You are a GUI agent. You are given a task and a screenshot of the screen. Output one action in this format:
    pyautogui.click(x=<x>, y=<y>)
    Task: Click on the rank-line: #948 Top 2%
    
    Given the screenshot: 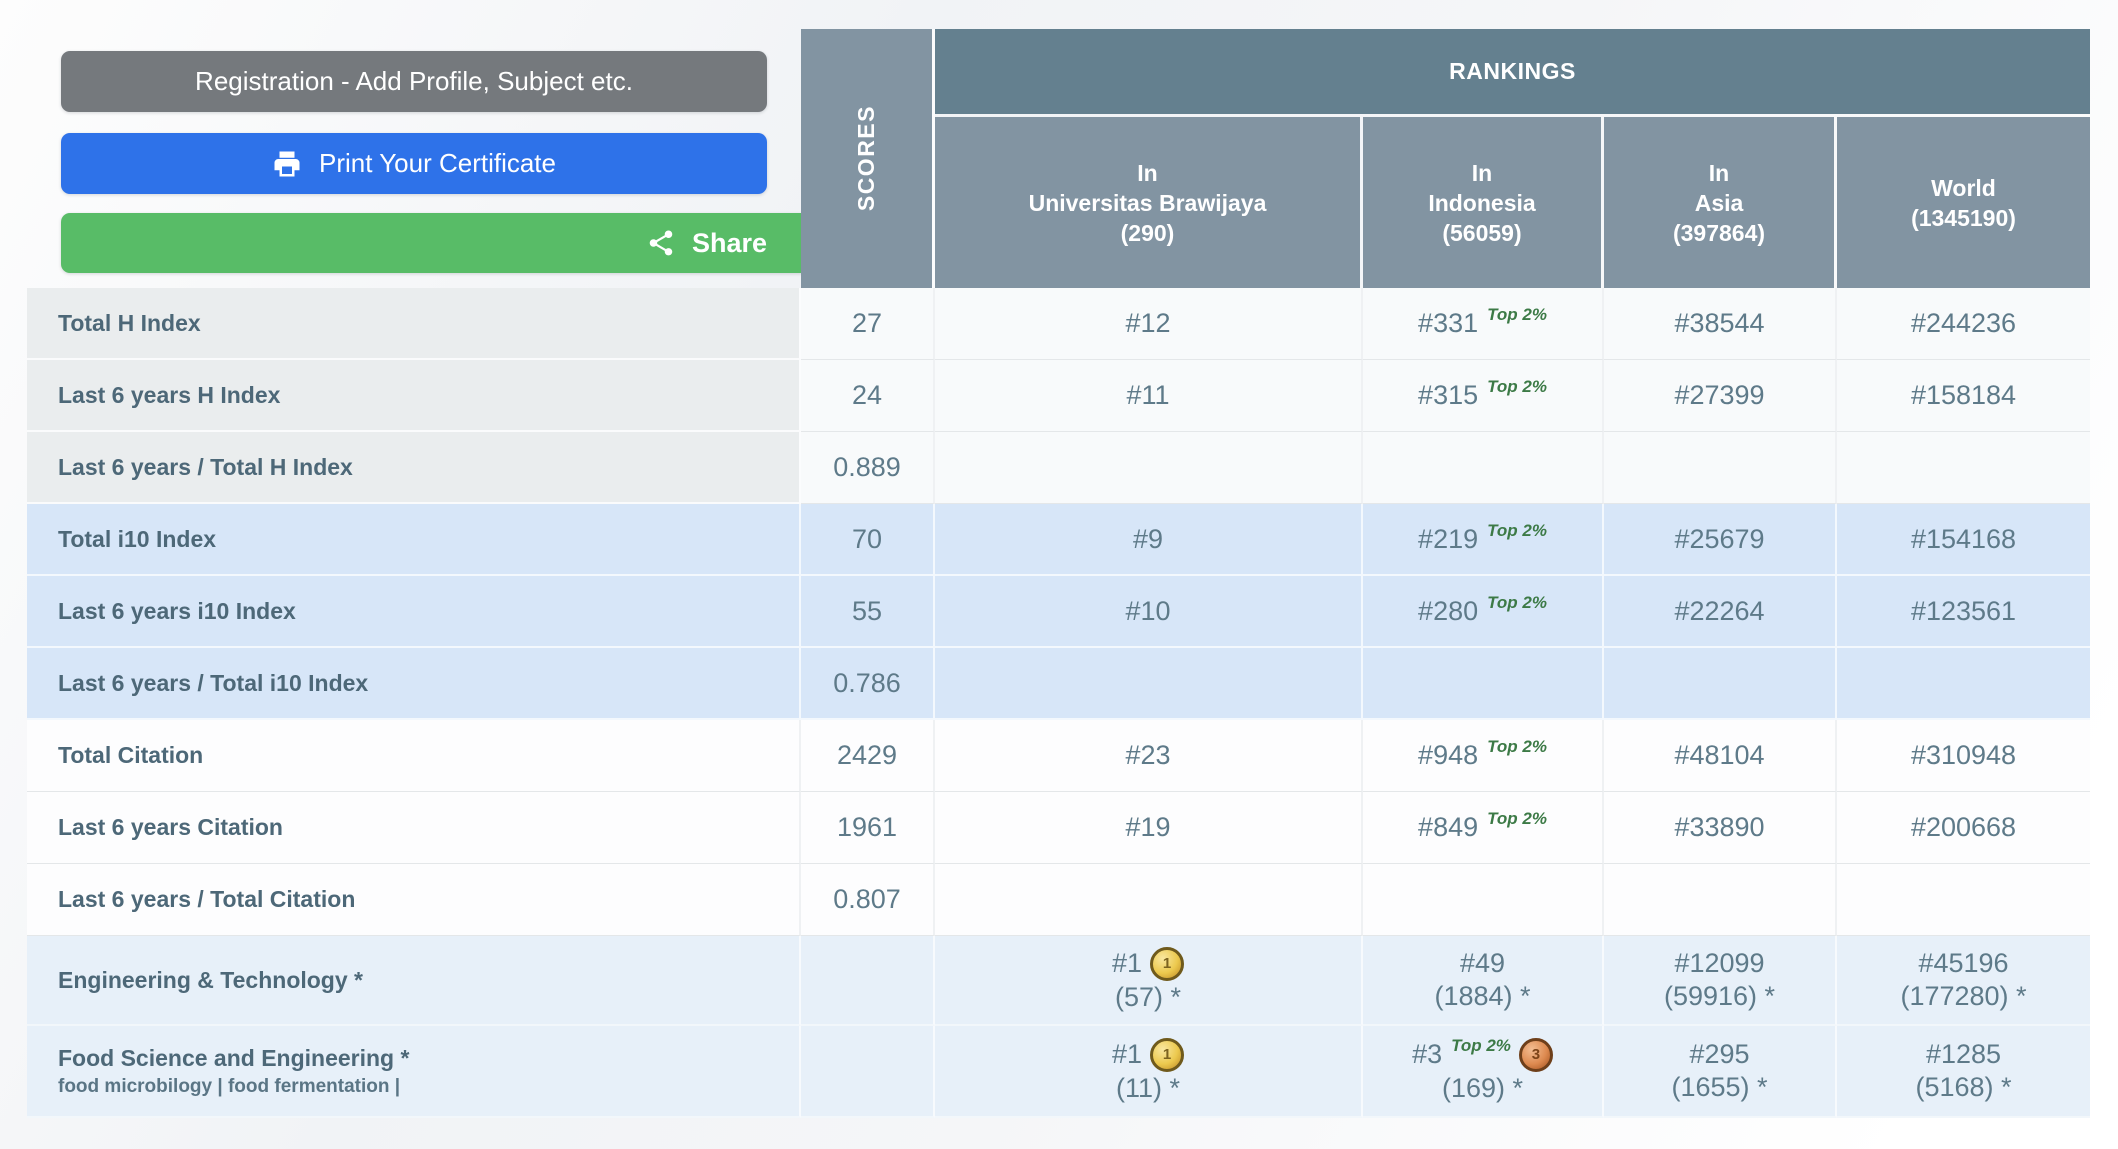 What is the action you would take?
    pyautogui.click(x=1482, y=754)
    